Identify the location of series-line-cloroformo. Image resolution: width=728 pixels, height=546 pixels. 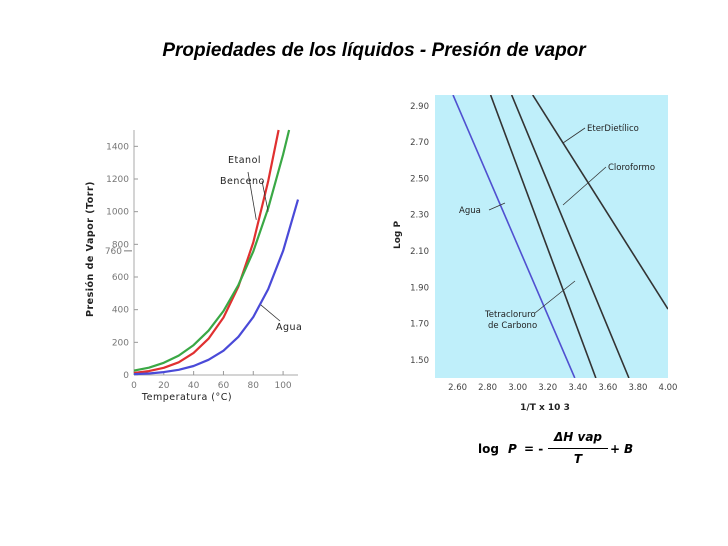
(570, 236).